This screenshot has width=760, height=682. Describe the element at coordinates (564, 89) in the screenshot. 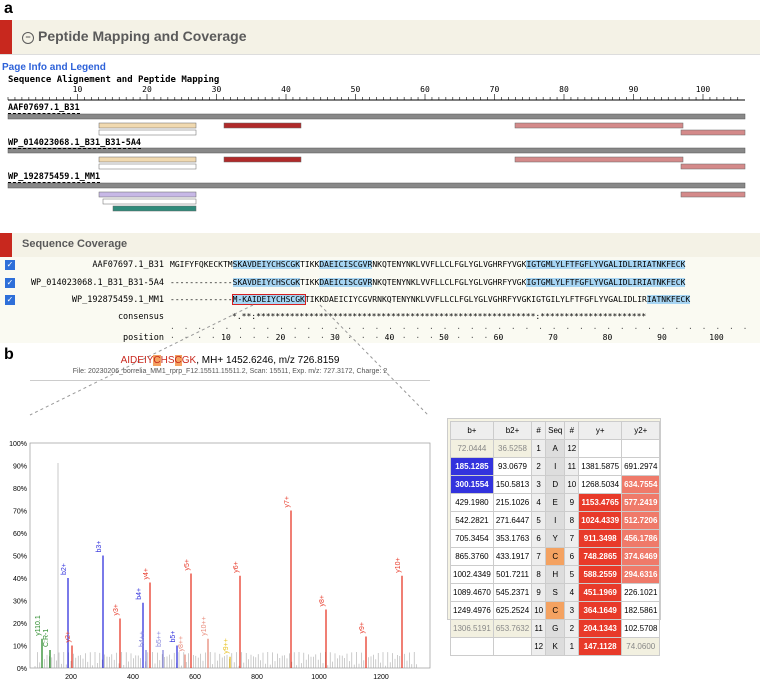

I see `ruler-tick-label: 80` at that location.